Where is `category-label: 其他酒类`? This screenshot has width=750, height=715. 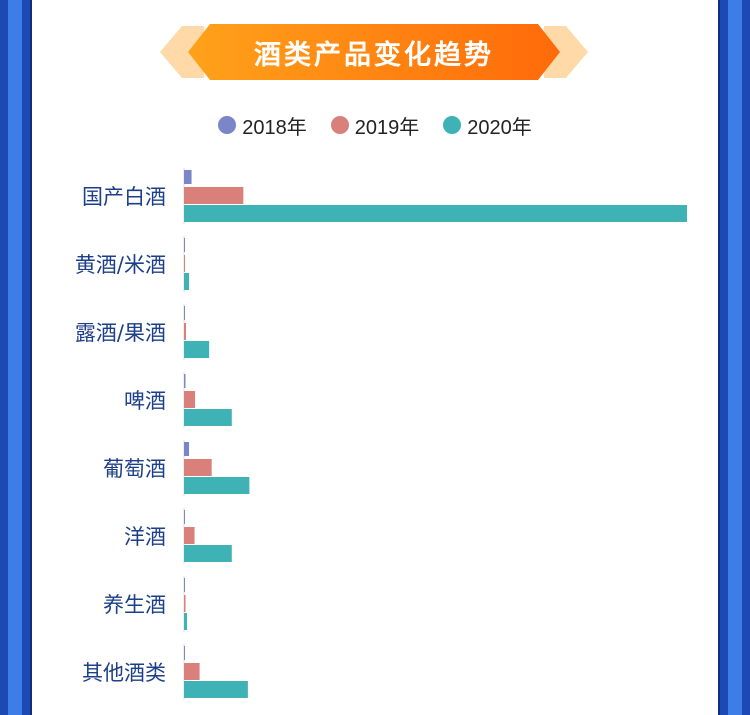
category-label: 其他酒类 is located at coordinates (124, 673).